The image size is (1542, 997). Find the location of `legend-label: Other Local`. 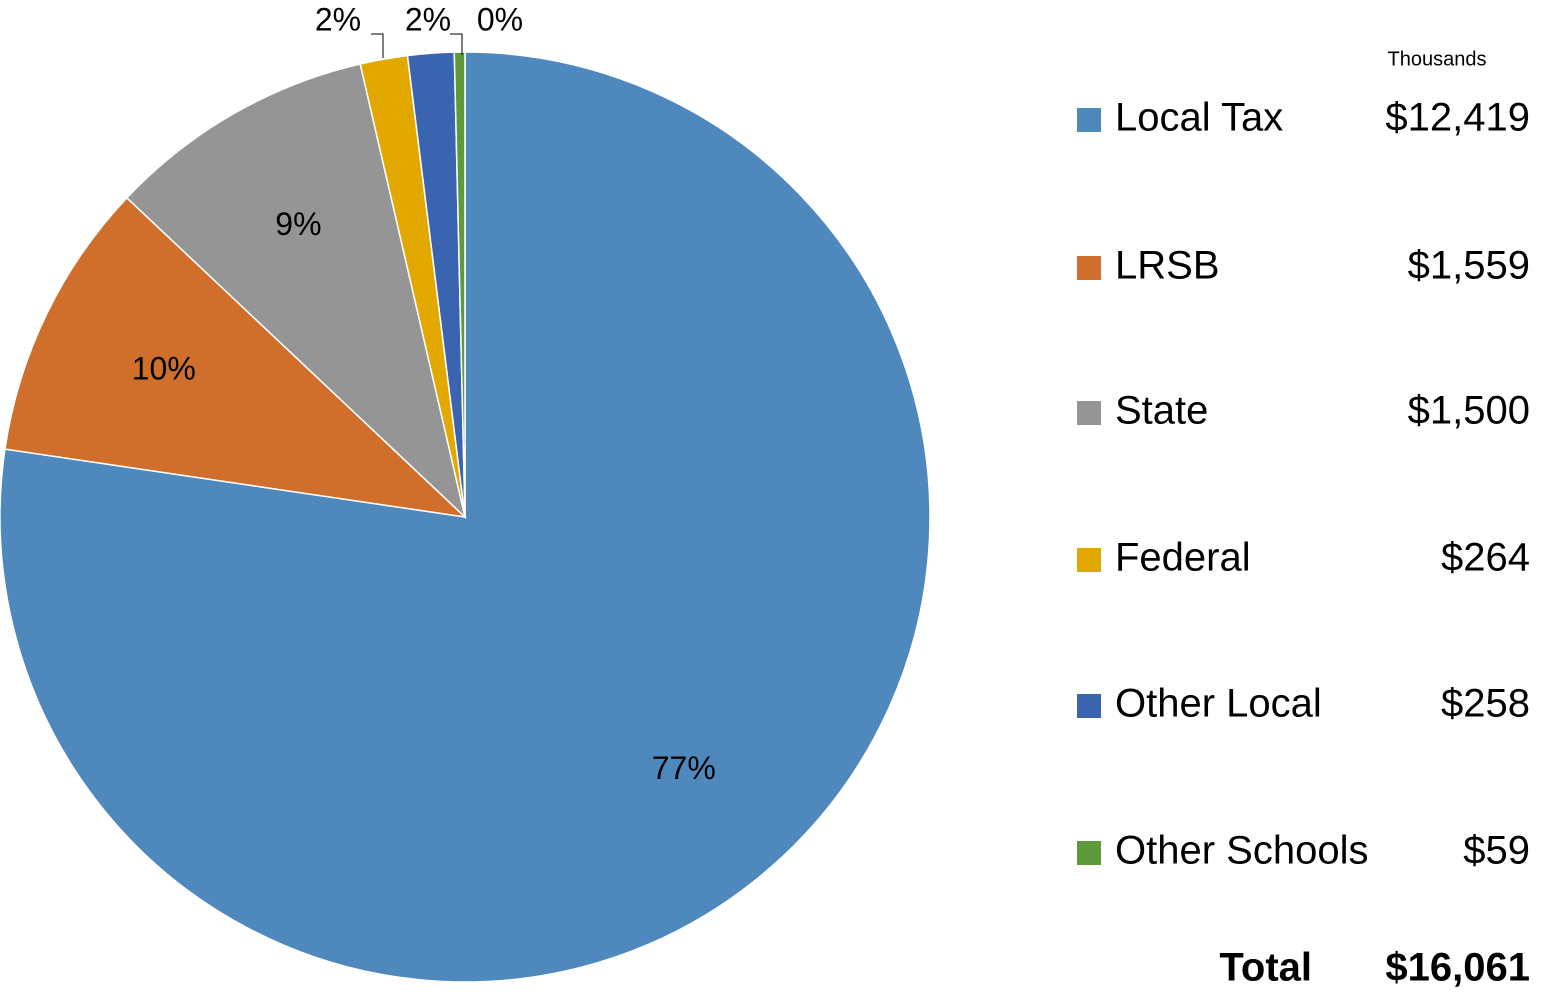

legend-label: Other Local is located at coordinates (1218, 704).